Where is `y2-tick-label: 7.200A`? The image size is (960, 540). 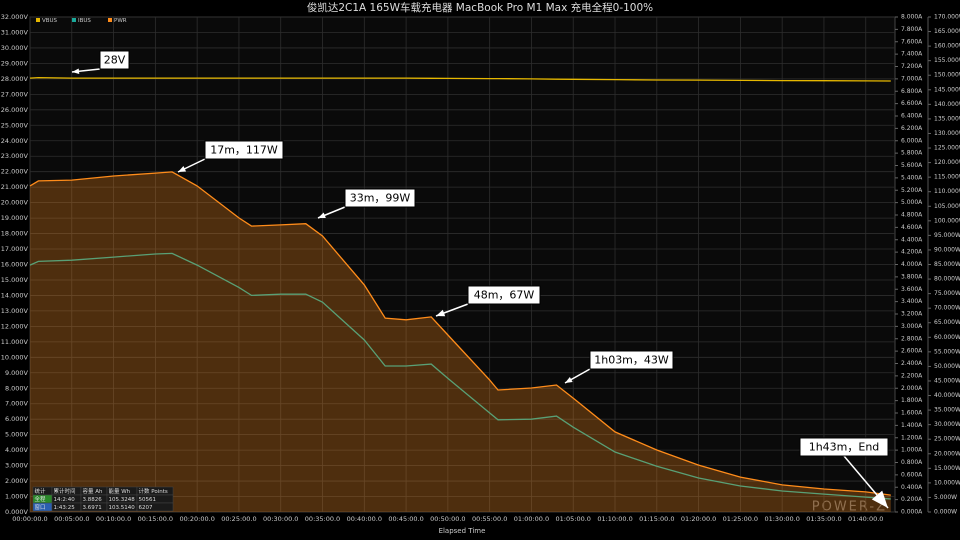
y2-tick-label: 7.200A is located at coordinates (912, 66).